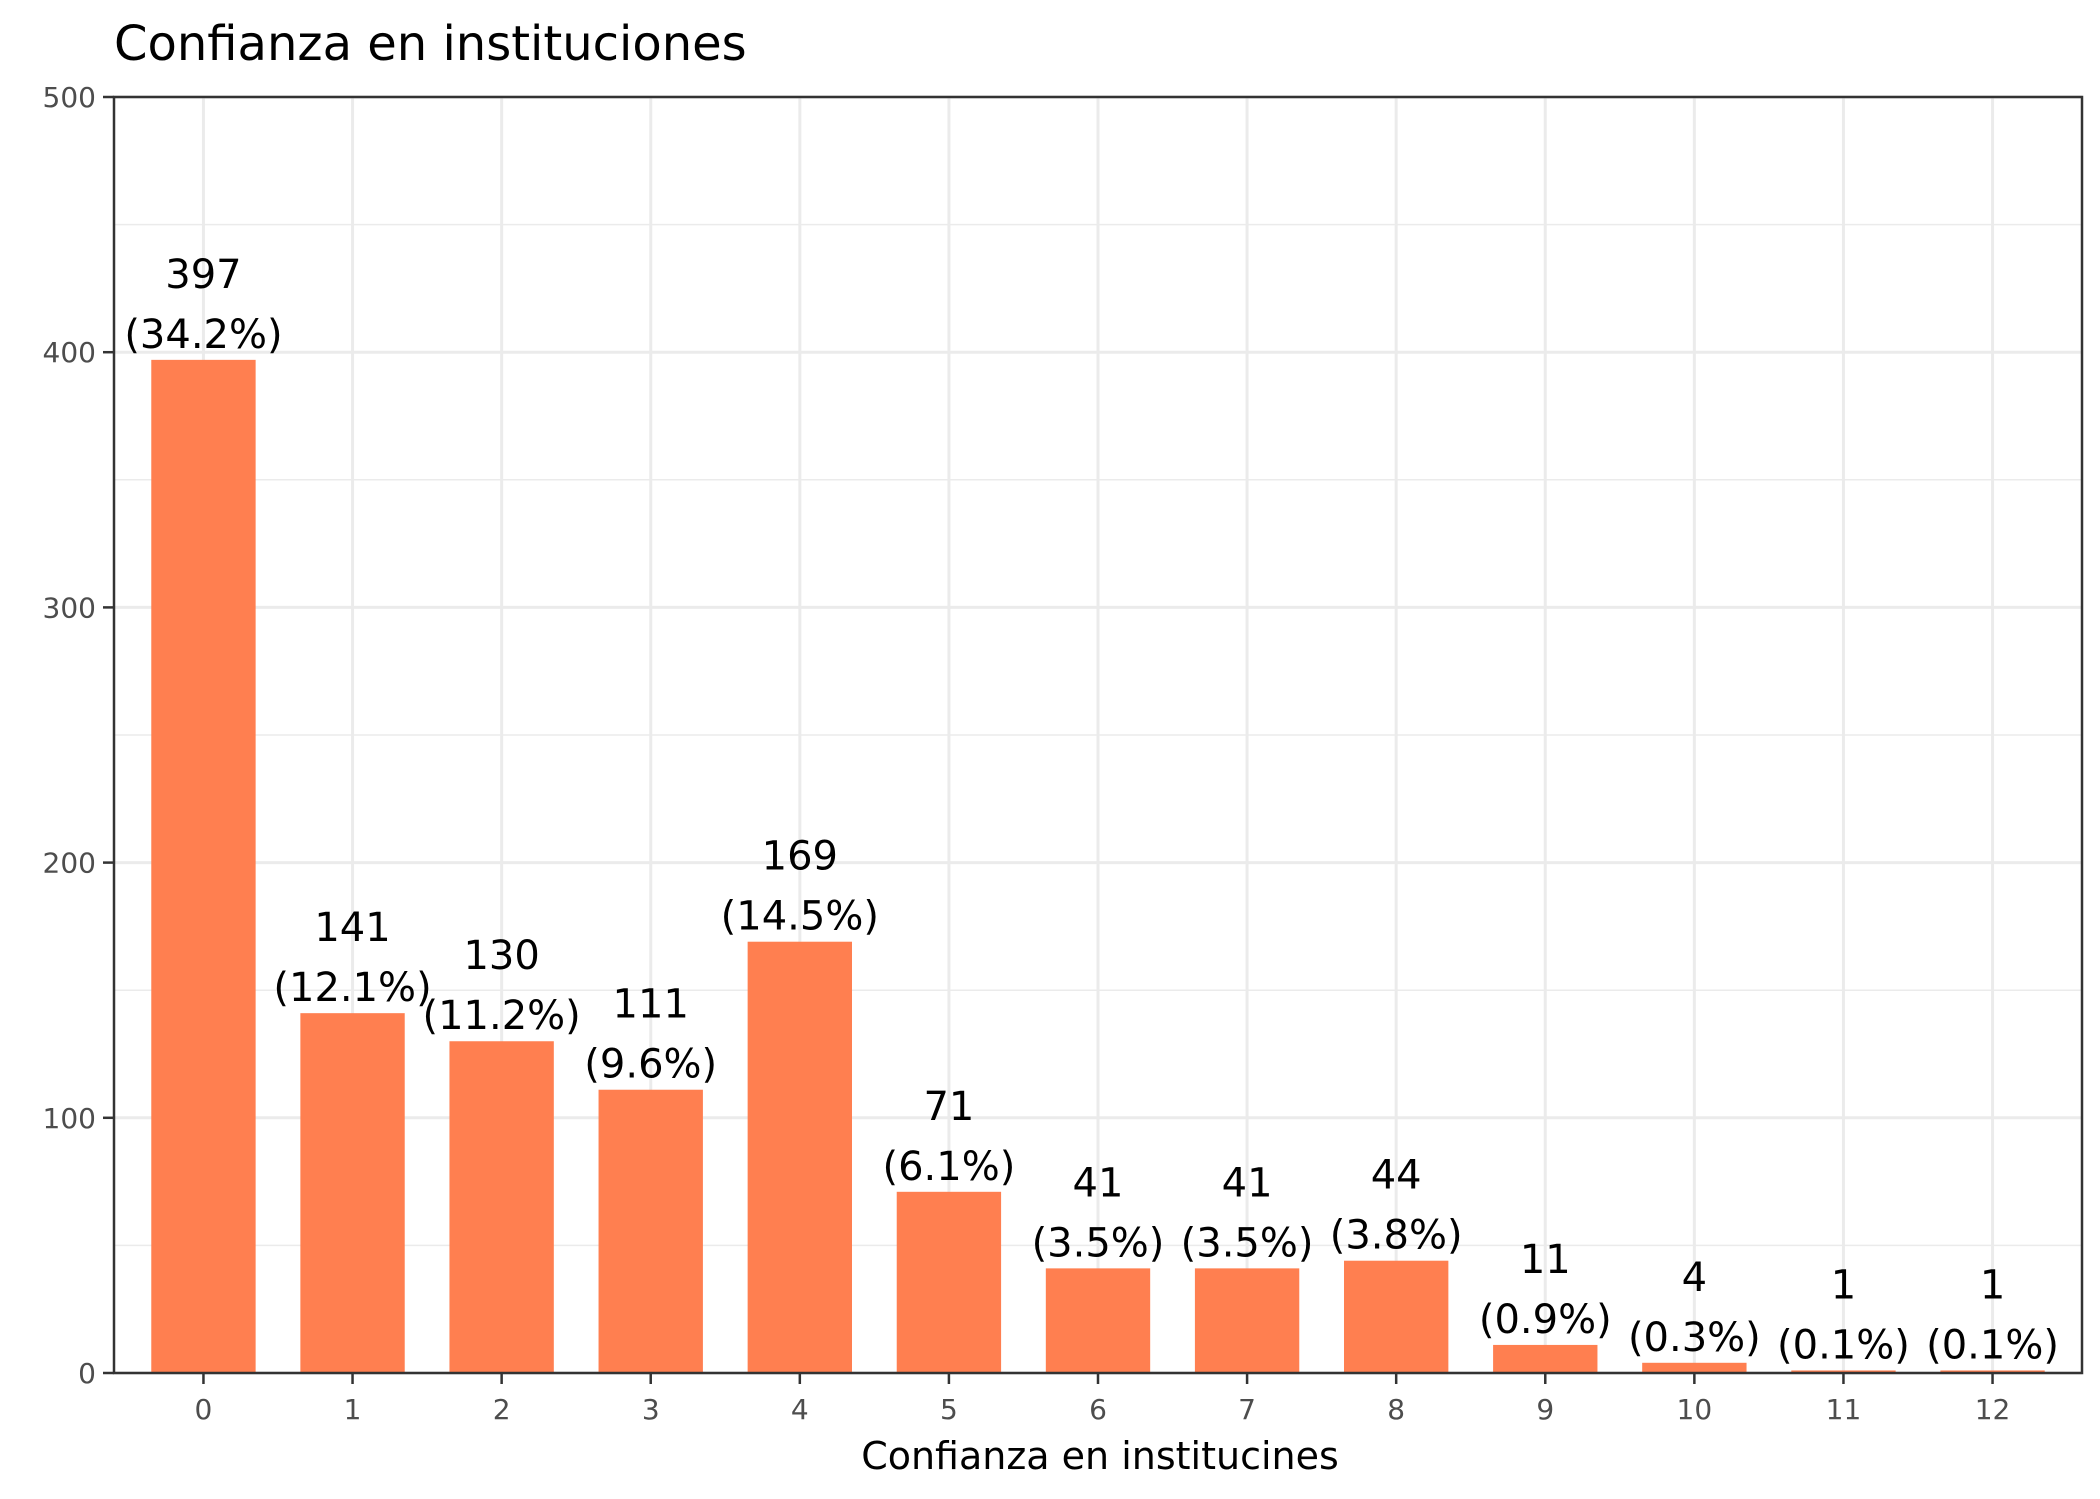 The image size is (2100, 1499). I want to click on x-tick-label: 0, so click(204, 1409).